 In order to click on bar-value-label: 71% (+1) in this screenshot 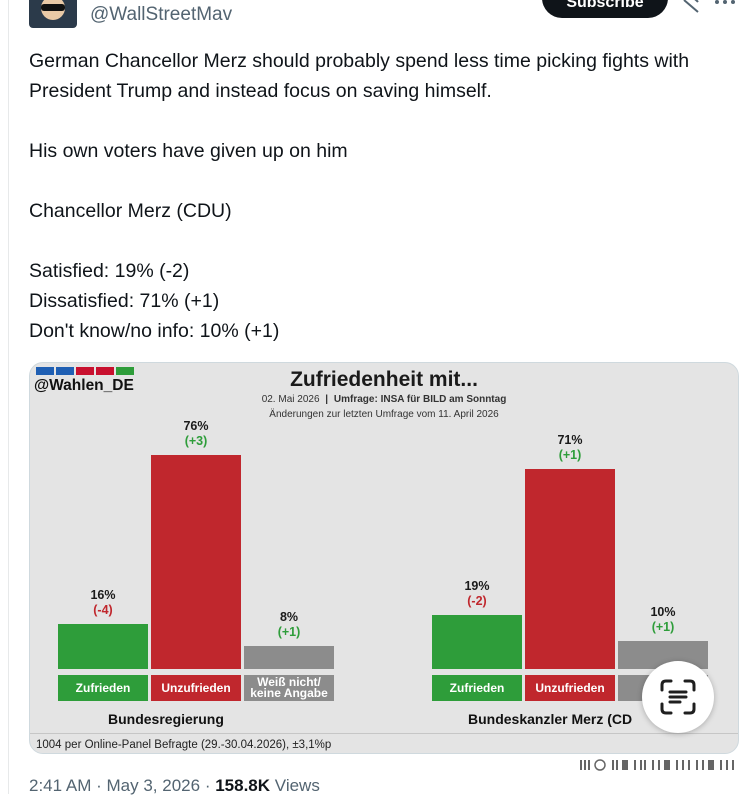, I will do `click(570, 448)`.